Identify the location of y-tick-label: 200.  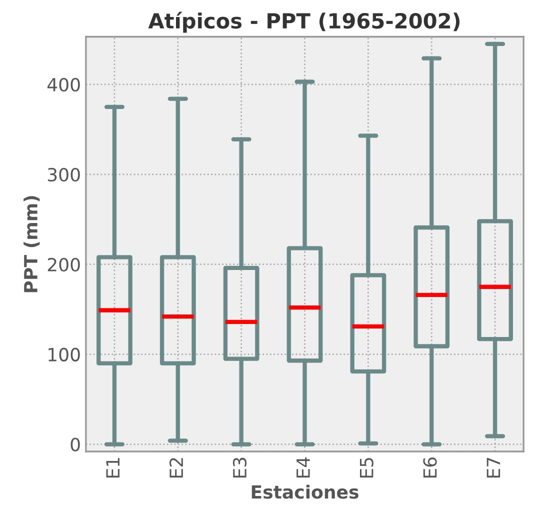
(64, 265).